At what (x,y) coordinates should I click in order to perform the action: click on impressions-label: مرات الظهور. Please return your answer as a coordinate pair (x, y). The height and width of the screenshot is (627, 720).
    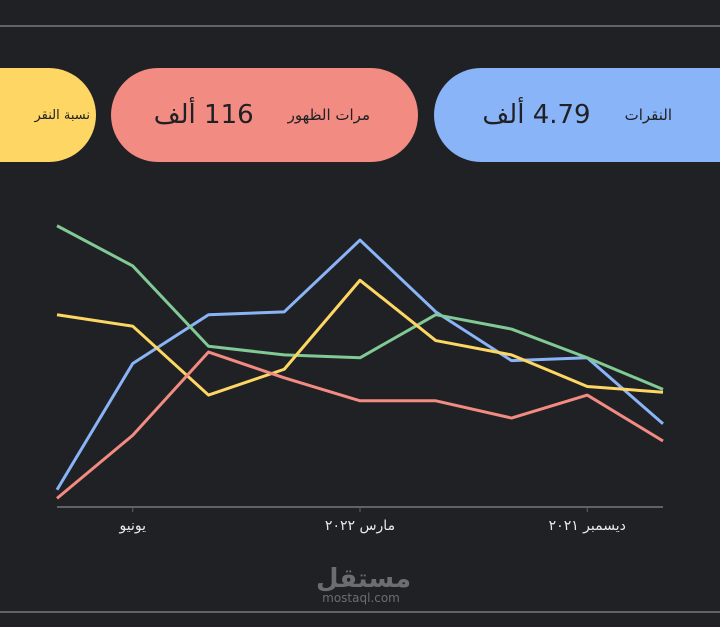
    Looking at the image, I should click on (328, 115).